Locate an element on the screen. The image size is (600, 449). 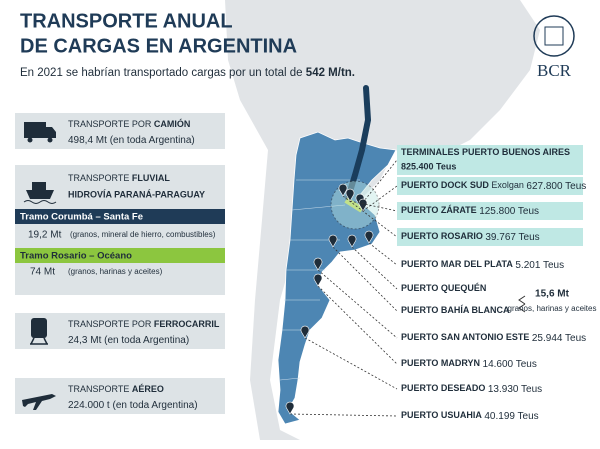
port-label: PUERTO DESEADO 13.930 Teus is located at coordinates (471, 388).